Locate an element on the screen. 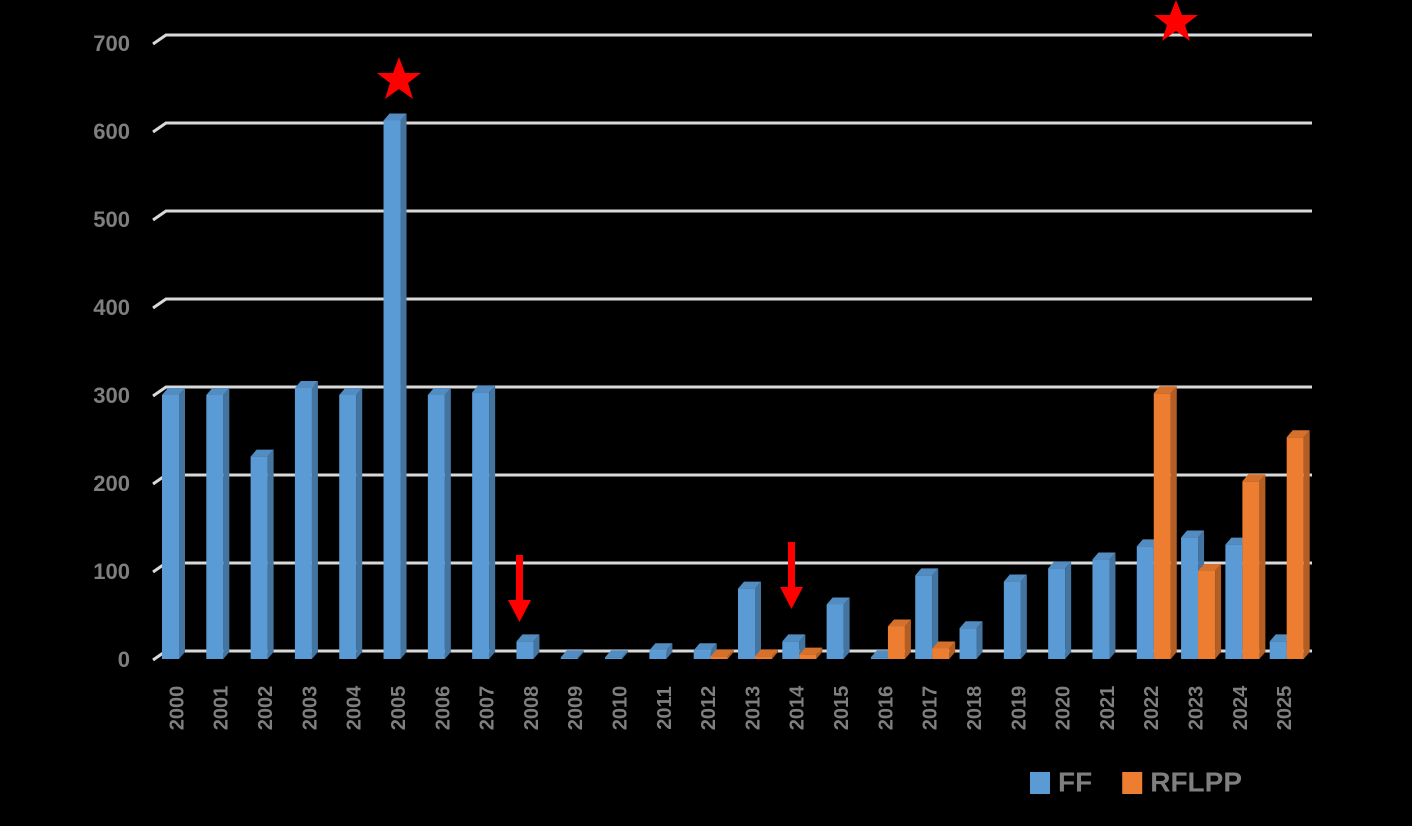 The image size is (1412, 826). legend-label: RFLPP is located at coordinates (1196, 781).